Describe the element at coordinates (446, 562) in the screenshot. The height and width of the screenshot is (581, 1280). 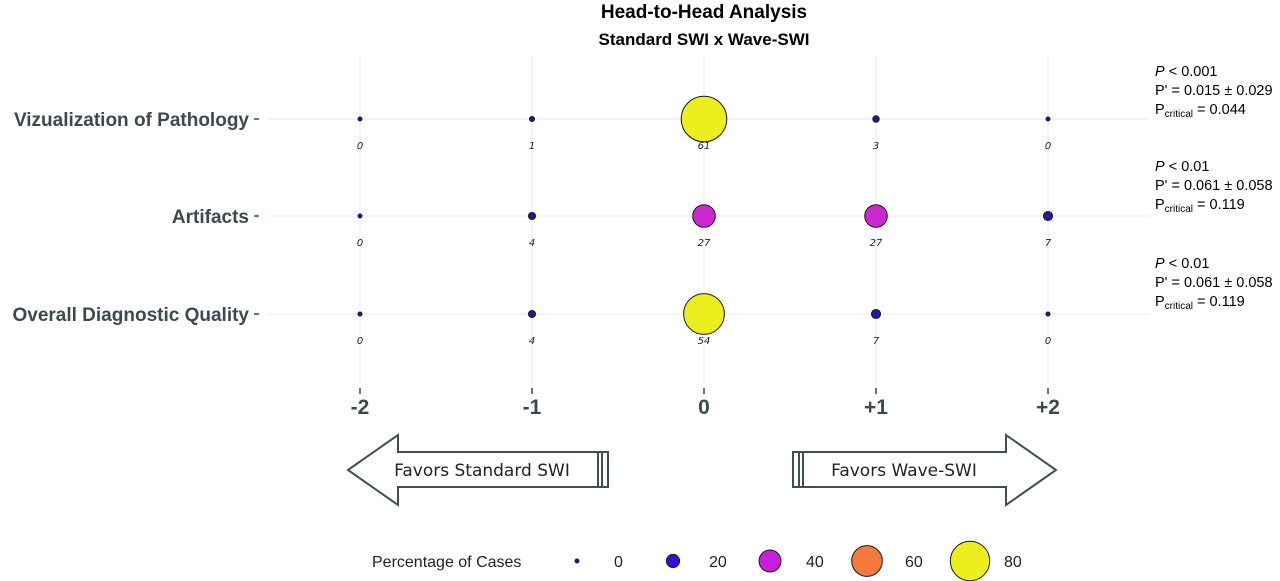
I see `legend-title: Percentage of Cases` at that location.